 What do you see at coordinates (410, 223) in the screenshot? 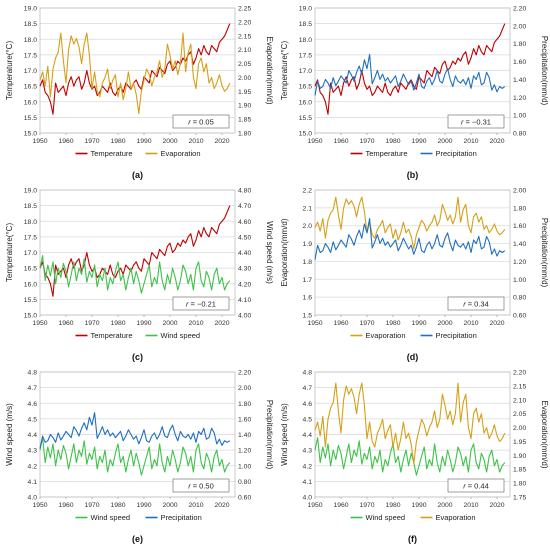
I see `series-line-evaporation` at bounding box center [410, 223].